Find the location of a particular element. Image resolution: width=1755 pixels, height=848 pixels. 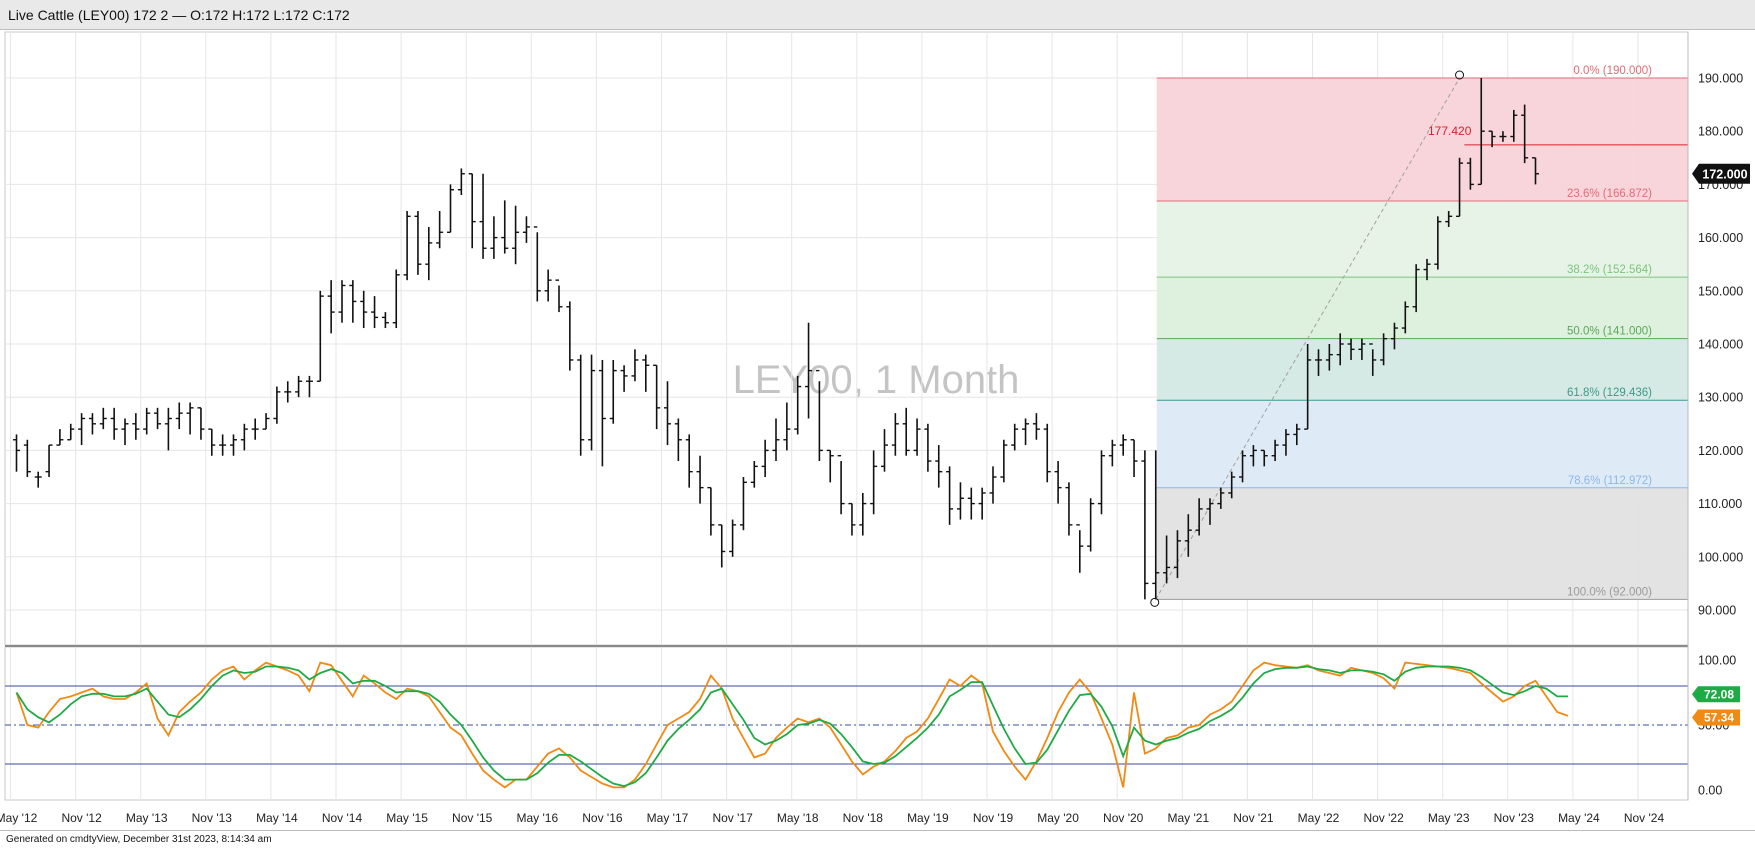

y-tick-label: 130.000 is located at coordinates (1720, 398).